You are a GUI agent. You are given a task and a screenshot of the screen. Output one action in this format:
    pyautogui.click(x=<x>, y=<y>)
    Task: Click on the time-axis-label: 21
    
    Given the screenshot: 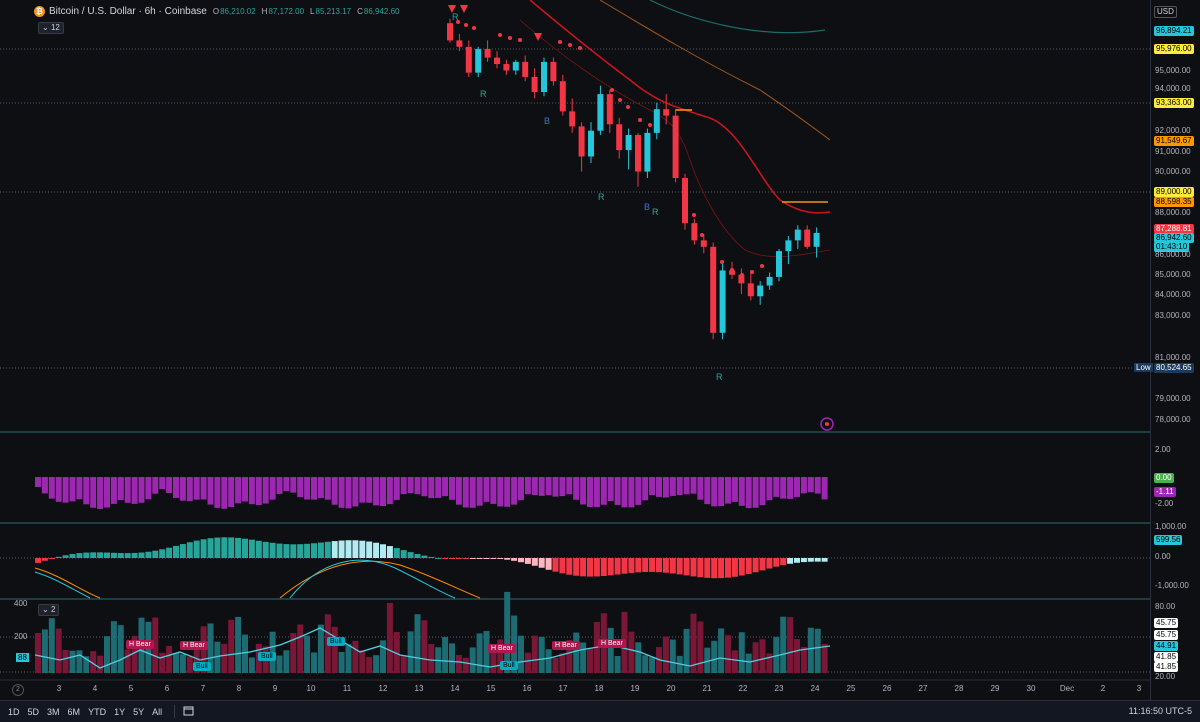 What is the action you would take?
    pyautogui.click(x=707, y=688)
    